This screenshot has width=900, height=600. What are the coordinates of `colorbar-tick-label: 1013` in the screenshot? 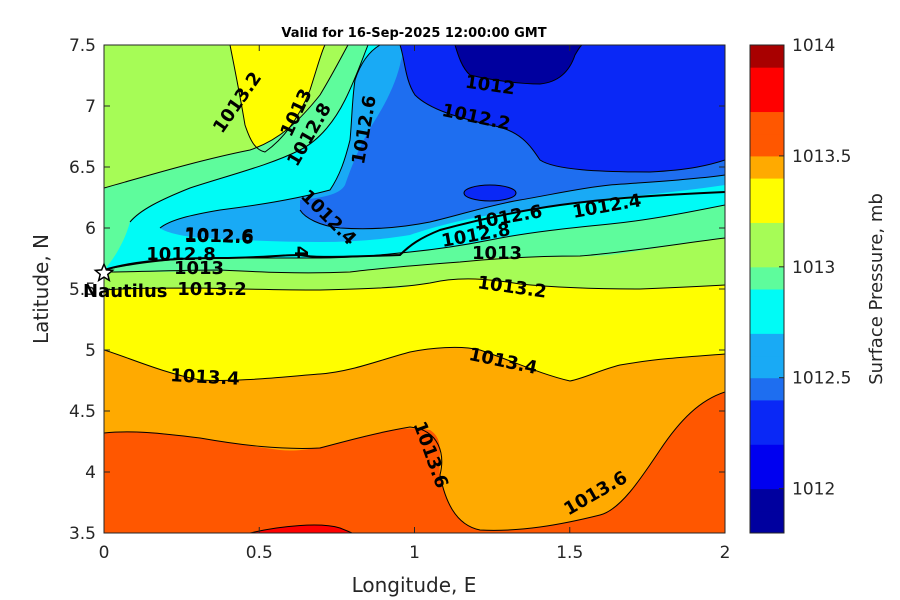 It's located at (813, 268).